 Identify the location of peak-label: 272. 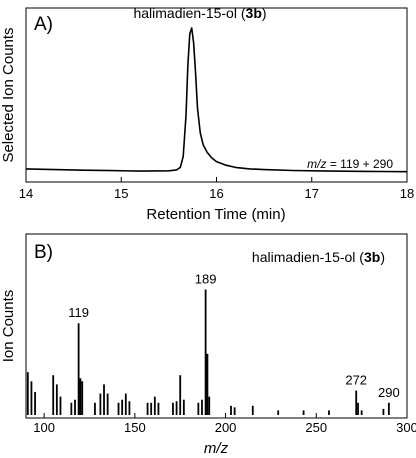
(356, 380).